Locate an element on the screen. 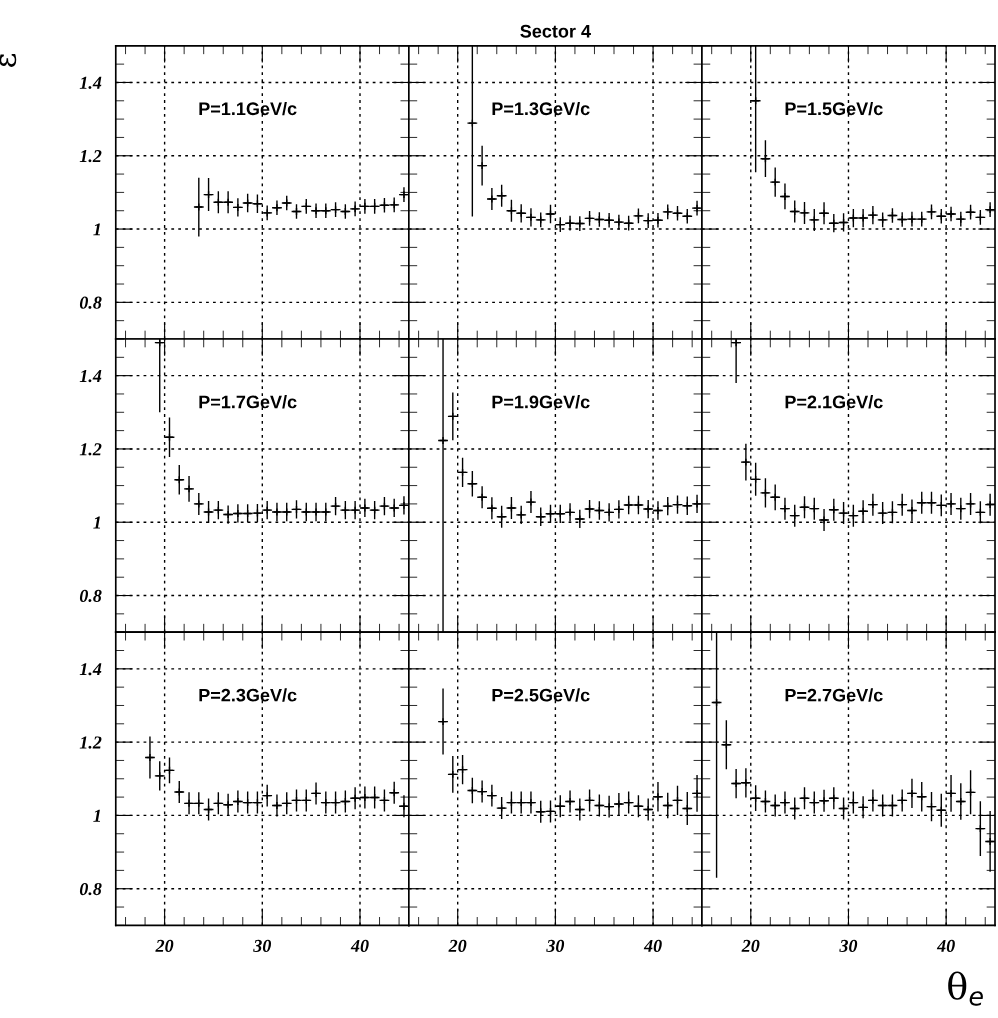 This screenshot has width=998, height=1018. y-axis-title: ε is located at coordinates (8, 60).